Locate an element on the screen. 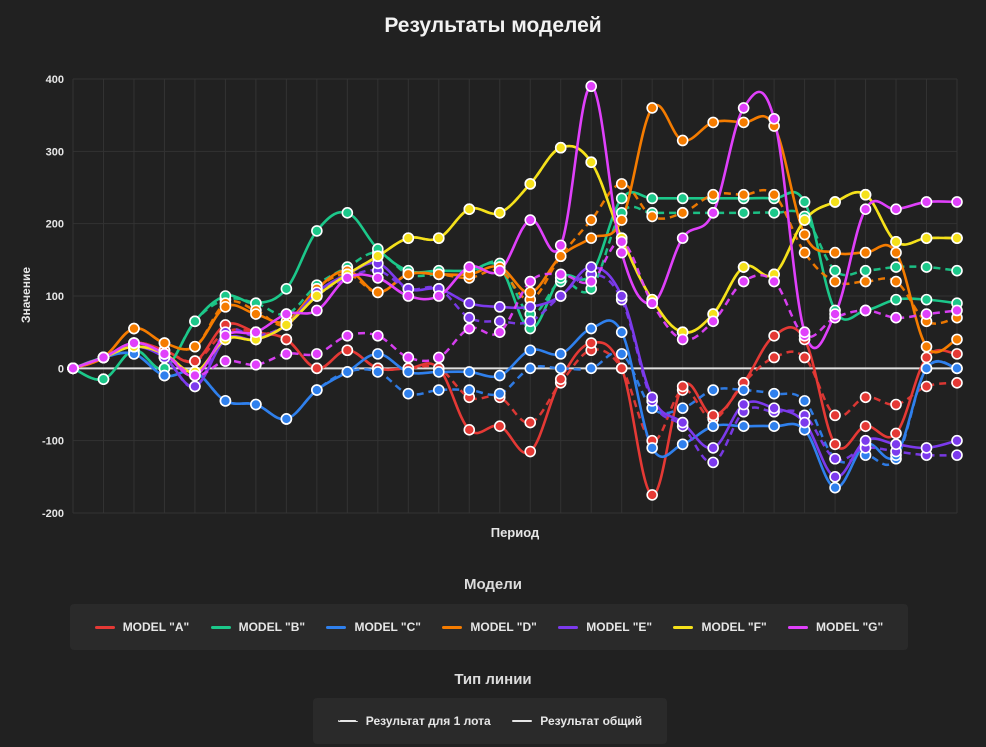 The image size is (986, 747). legend-item-solid: Результат общий is located at coordinates (577, 721).